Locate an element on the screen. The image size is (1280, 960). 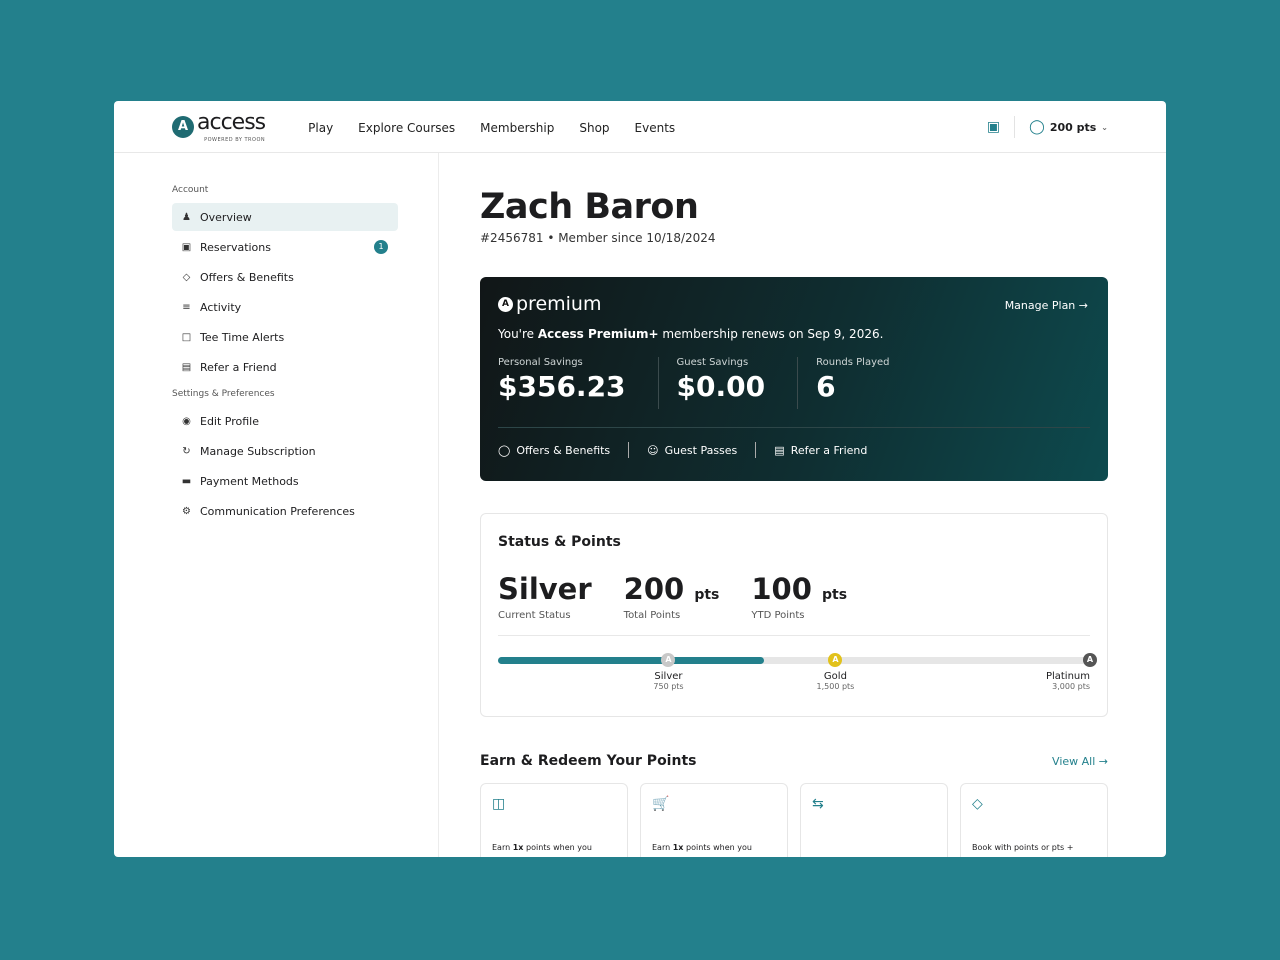
settings-icon: ⚙ is located at coordinates (186, 511).